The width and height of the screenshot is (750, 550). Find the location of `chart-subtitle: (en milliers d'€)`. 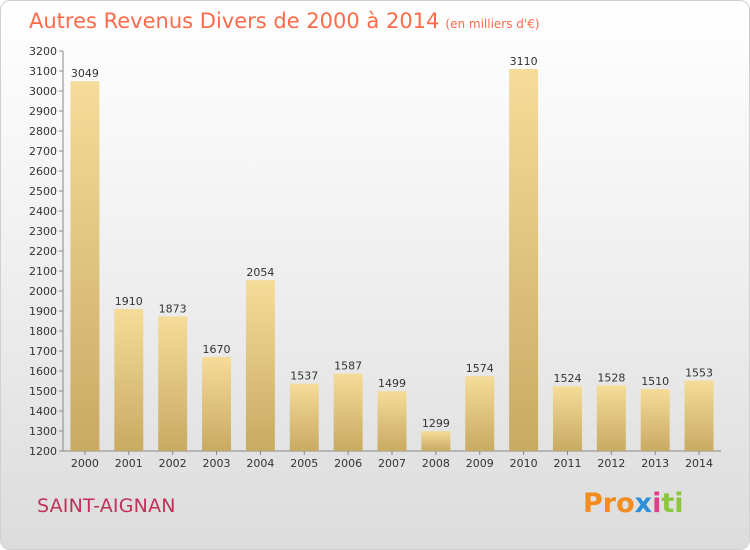

chart-subtitle: (en milliers d'€) is located at coordinates (492, 24).